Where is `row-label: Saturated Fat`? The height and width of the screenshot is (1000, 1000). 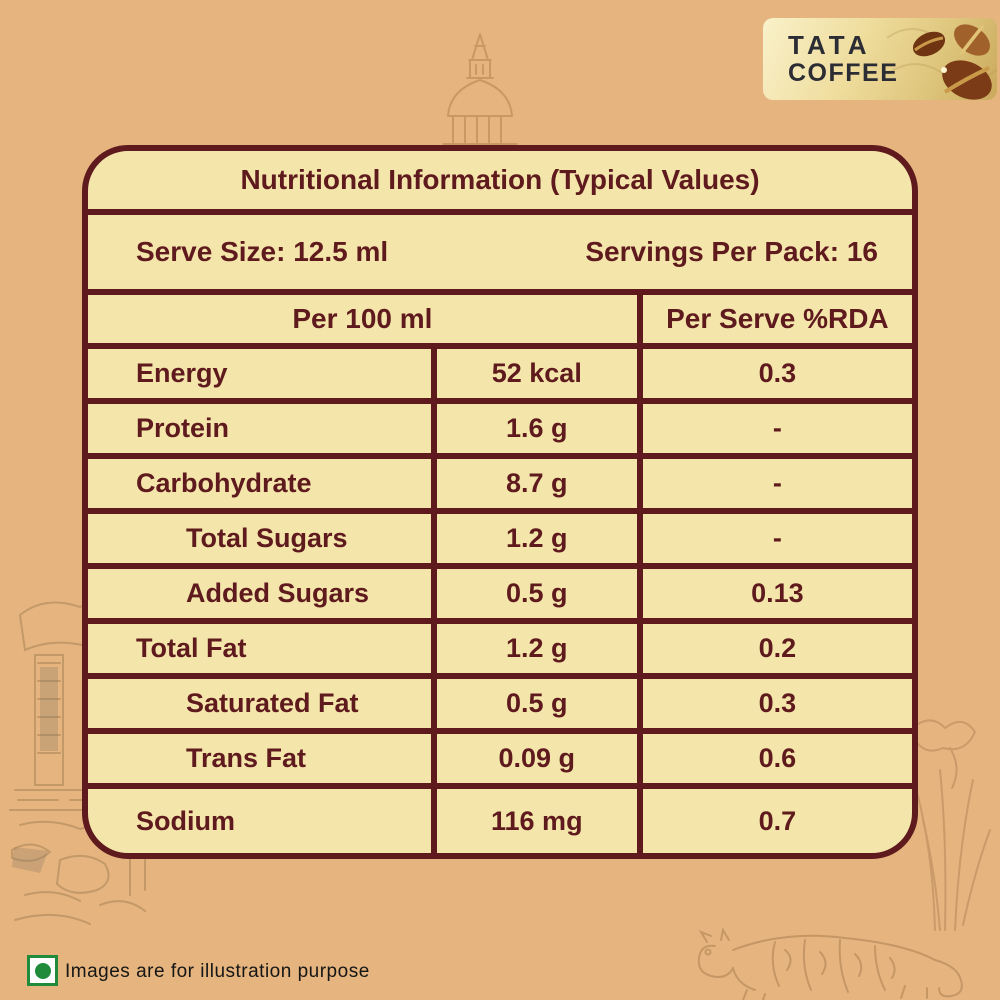
row-label: Saturated Fat is located at coordinates (272, 703).